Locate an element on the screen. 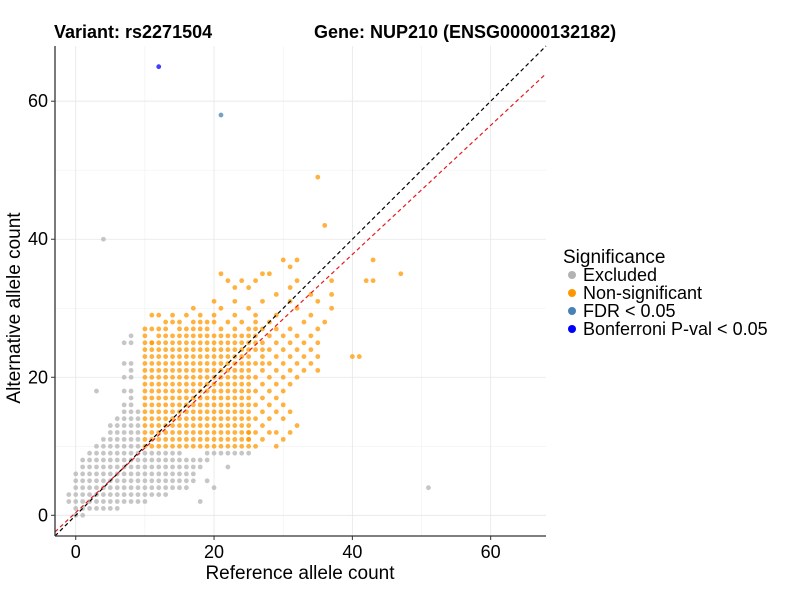 Image resolution: width=800 pixels, height=600 pixels. legend-key-non-significant is located at coordinates (572, 293).